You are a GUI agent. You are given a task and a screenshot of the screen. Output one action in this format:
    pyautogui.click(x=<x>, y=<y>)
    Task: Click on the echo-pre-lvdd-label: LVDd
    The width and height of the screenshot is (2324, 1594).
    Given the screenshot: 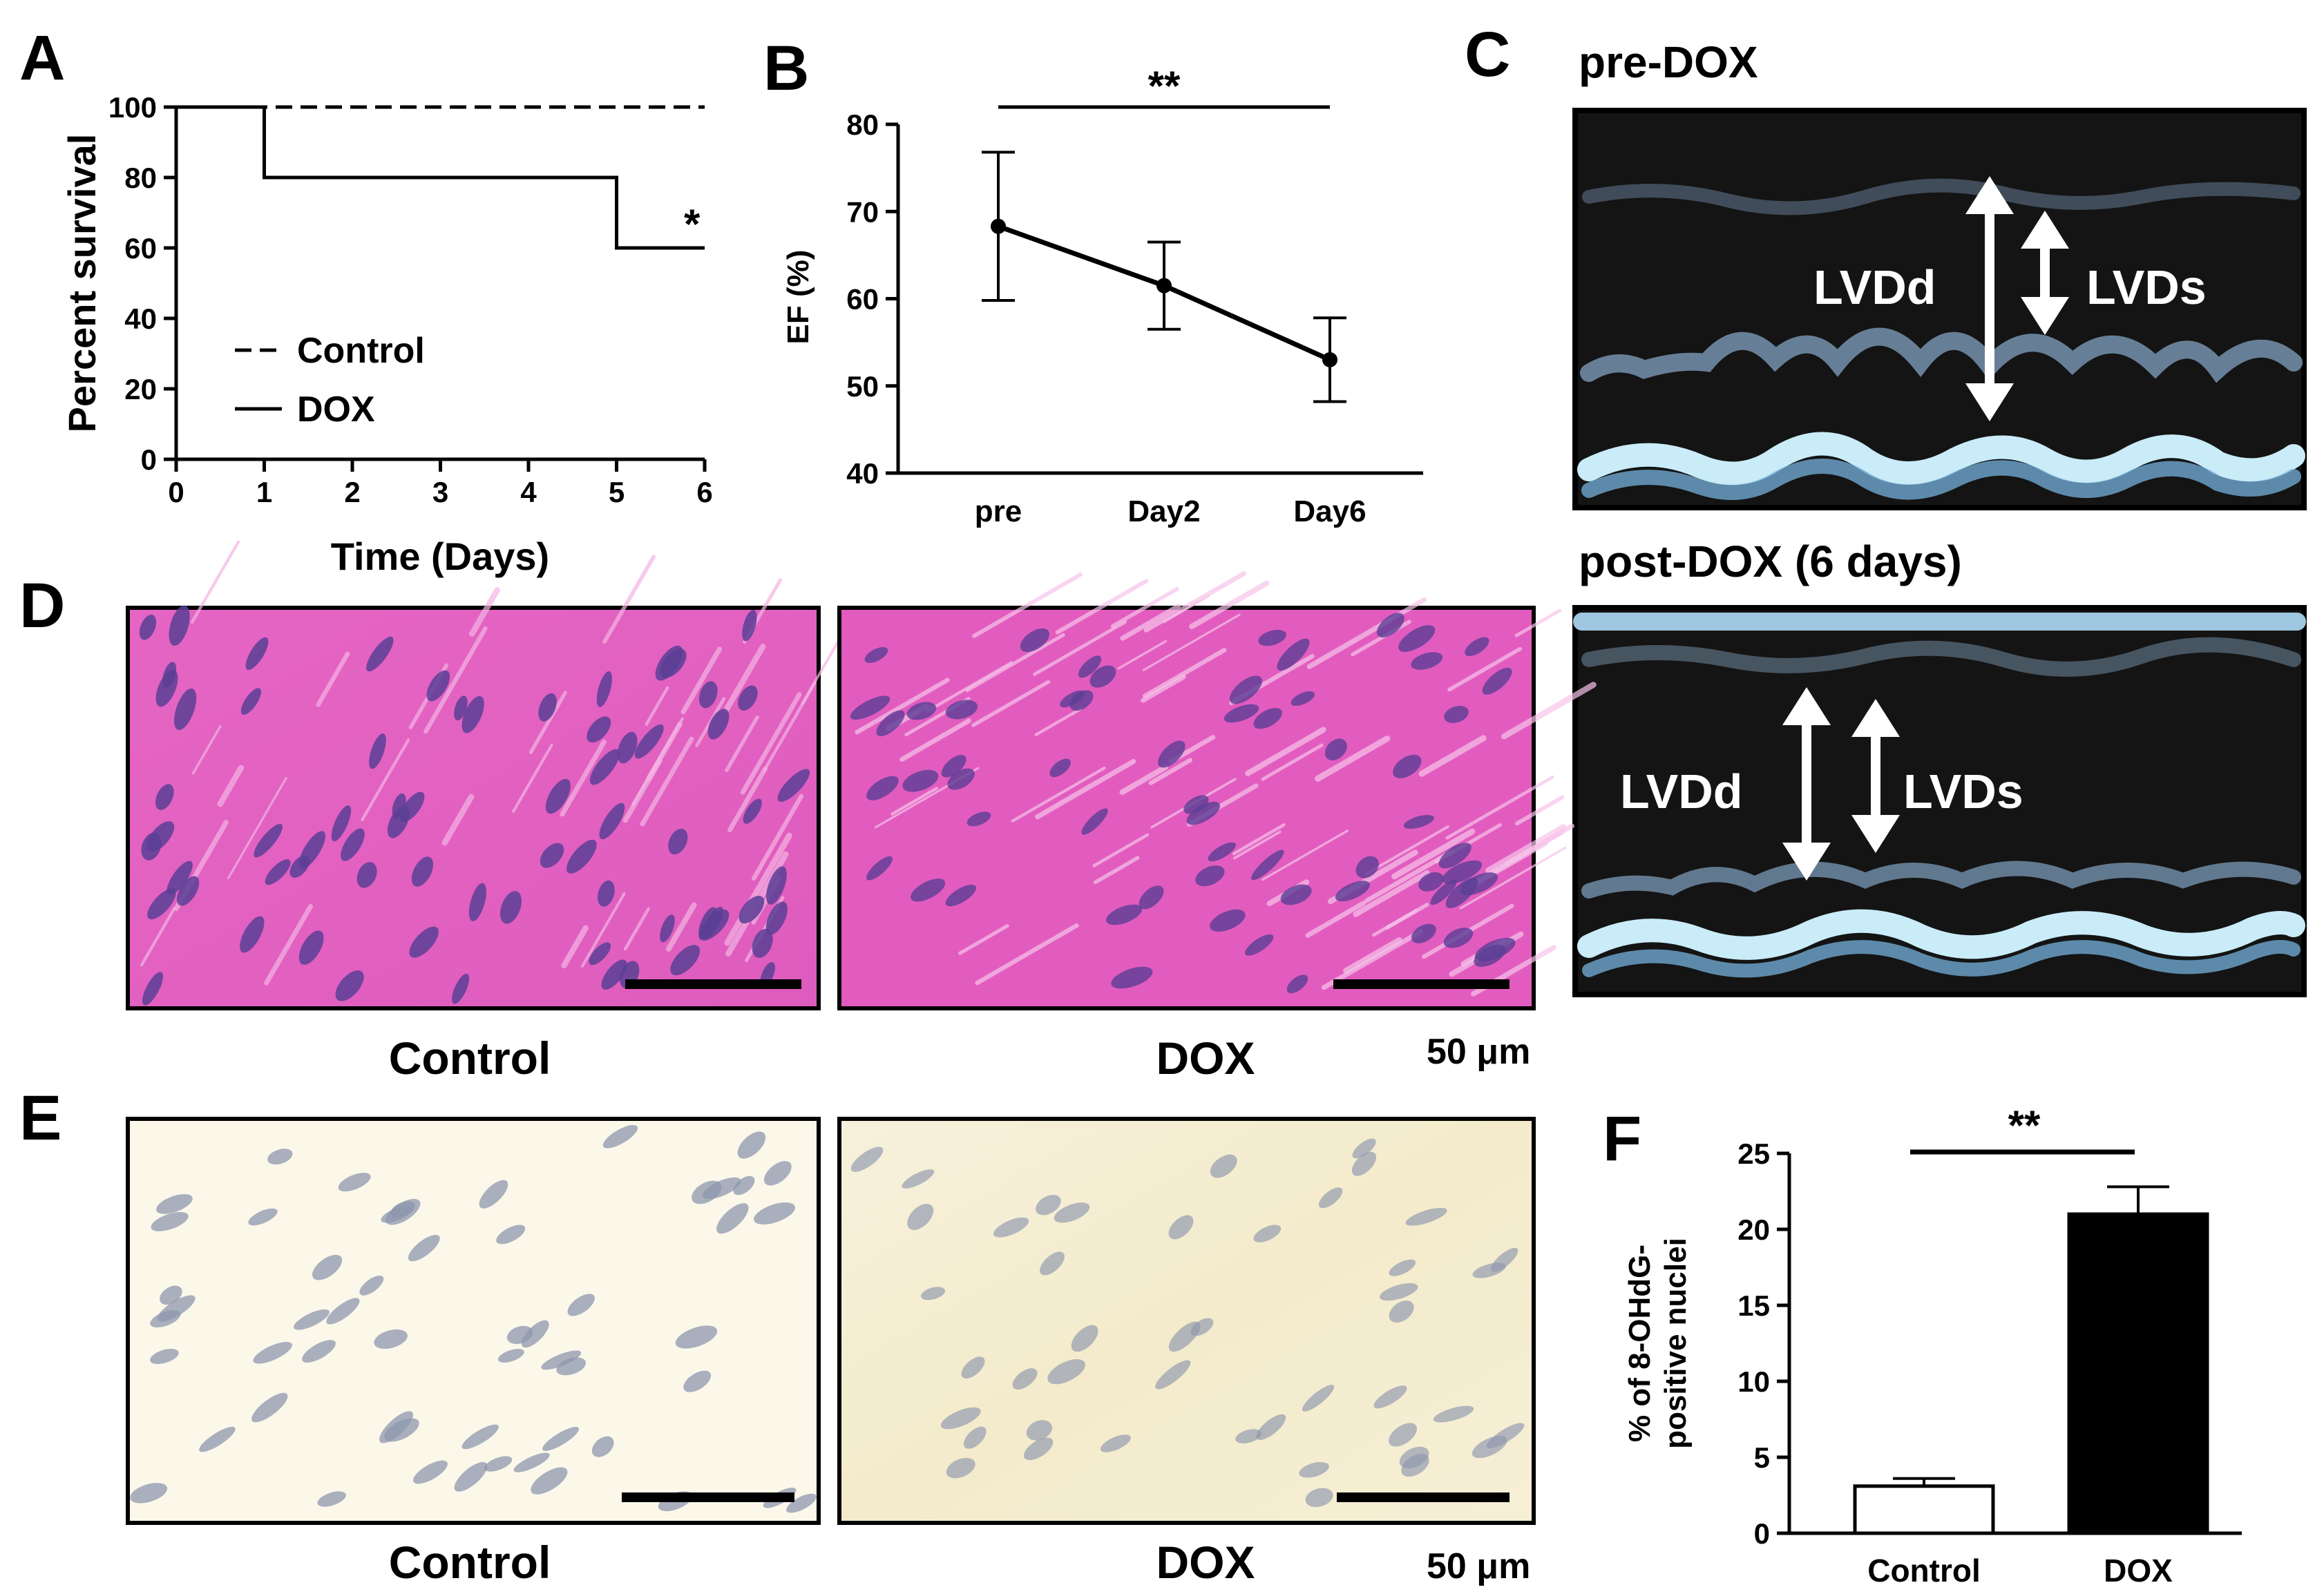 What is the action you would take?
    pyautogui.click(x=1874, y=287)
    